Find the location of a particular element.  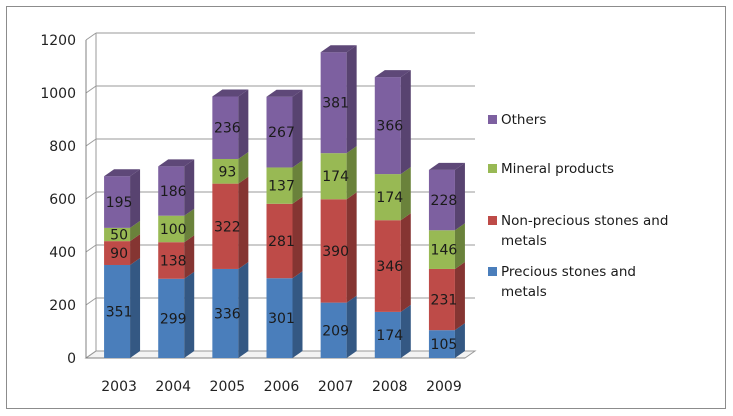

legend-label: Others is located at coordinates (523, 120).